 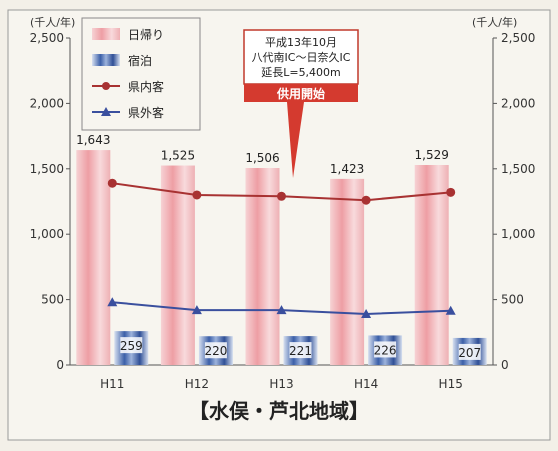 I want to click on x-tick-labels: H11 H12 H13 H14 H15, so click(x=281, y=384).